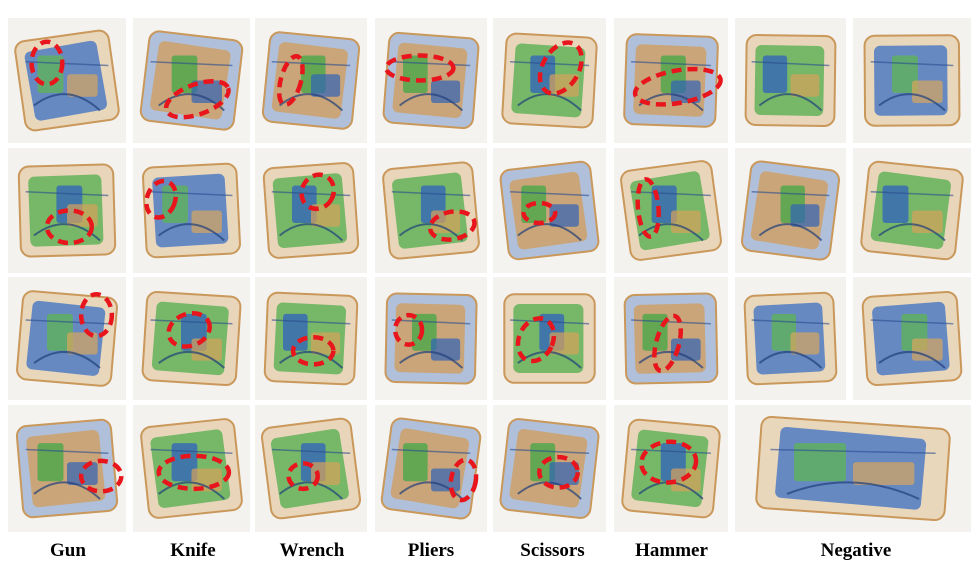 This screenshot has width=978, height=572. I want to click on column-label-gun: Gun, so click(68, 550).